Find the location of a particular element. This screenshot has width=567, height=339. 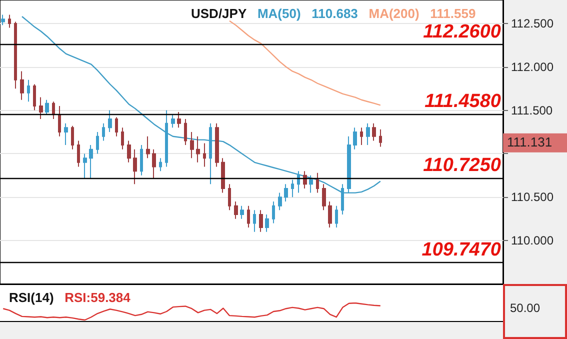

y-tick-label: 112.000 is located at coordinates (532, 67).